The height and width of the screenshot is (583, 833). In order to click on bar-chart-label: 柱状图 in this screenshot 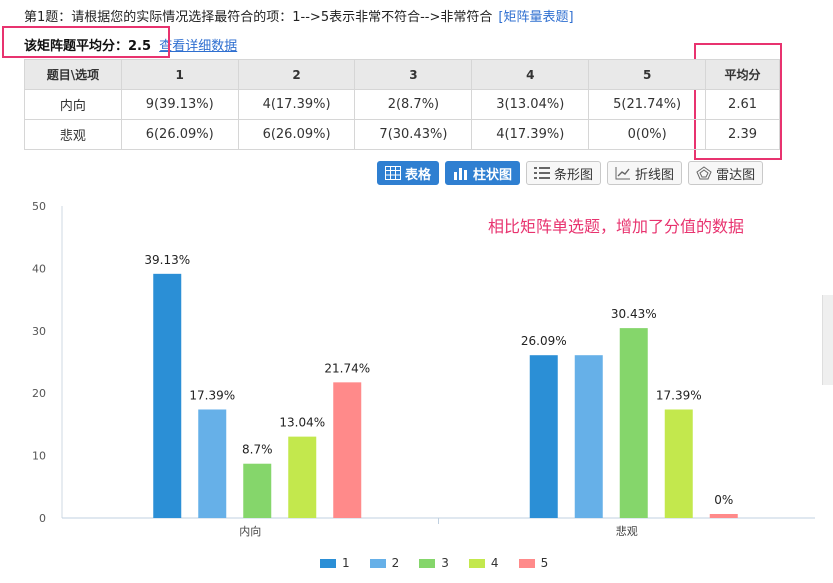, I will do `click(493, 175)`.